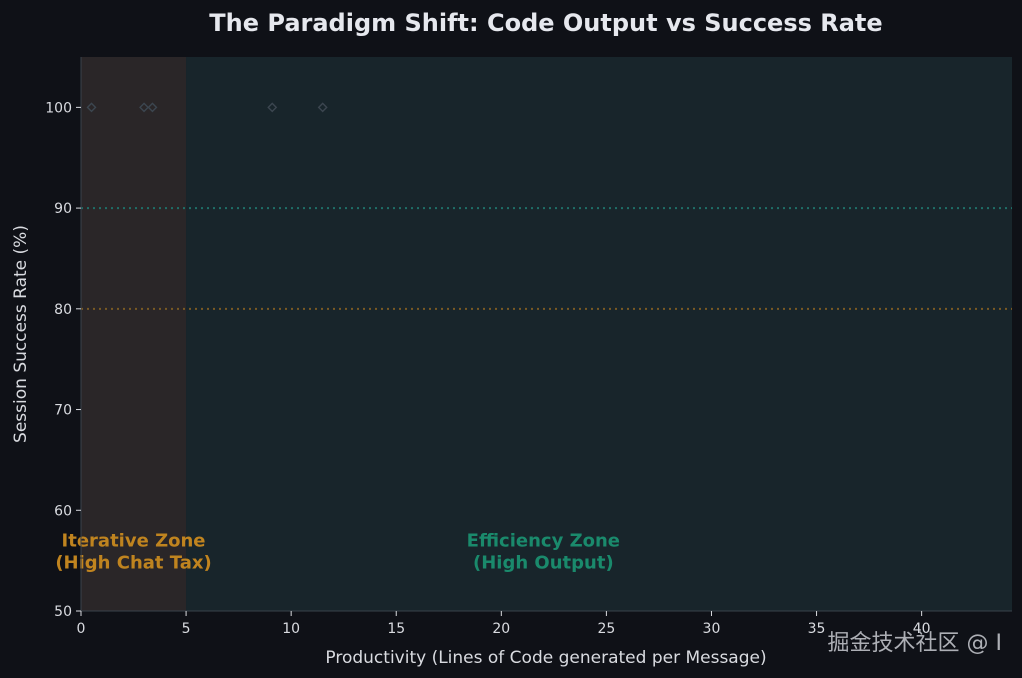 Image resolution: width=1022 pixels, height=678 pixels. I want to click on x-tick-label: 35, so click(817, 629).